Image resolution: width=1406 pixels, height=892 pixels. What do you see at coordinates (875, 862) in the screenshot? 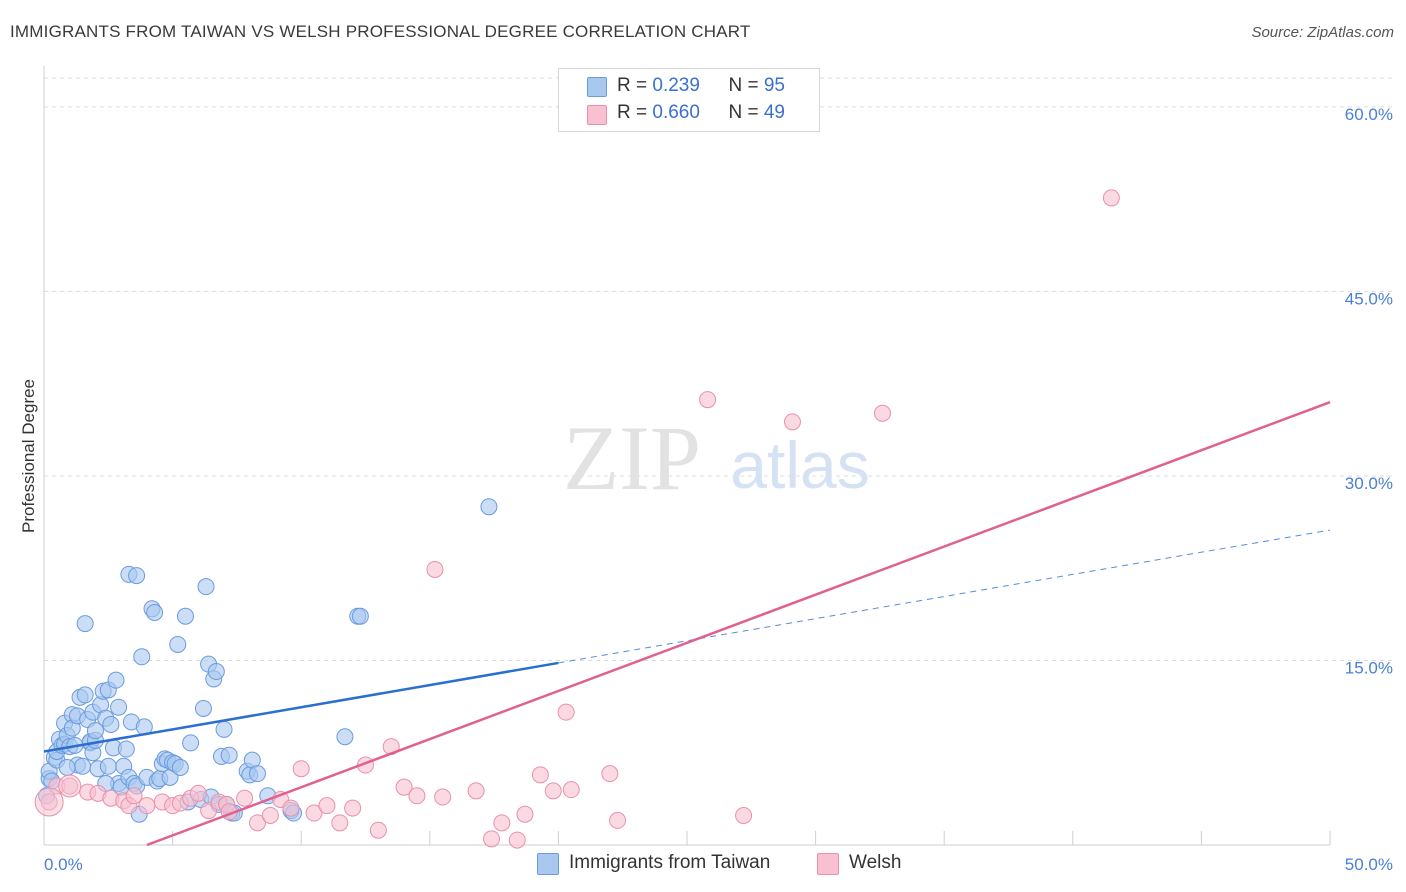
I see `legend-label-welsh: Welsh` at bounding box center [875, 862].